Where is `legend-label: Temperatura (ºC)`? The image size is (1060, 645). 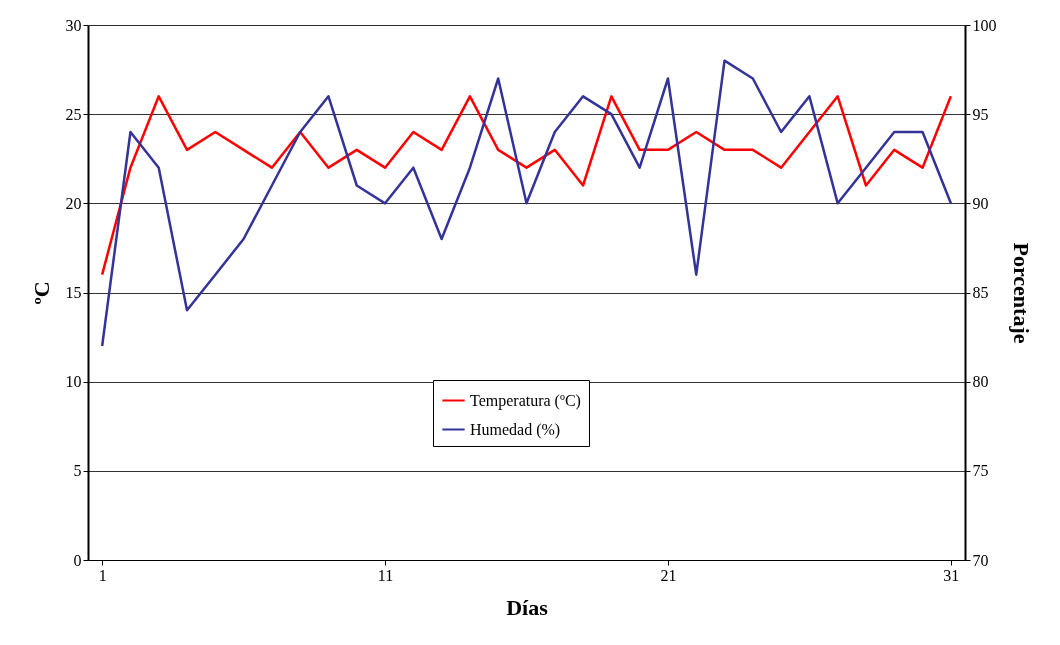 legend-label: Temperatura (ºC) is located at coordinates (525, 400).